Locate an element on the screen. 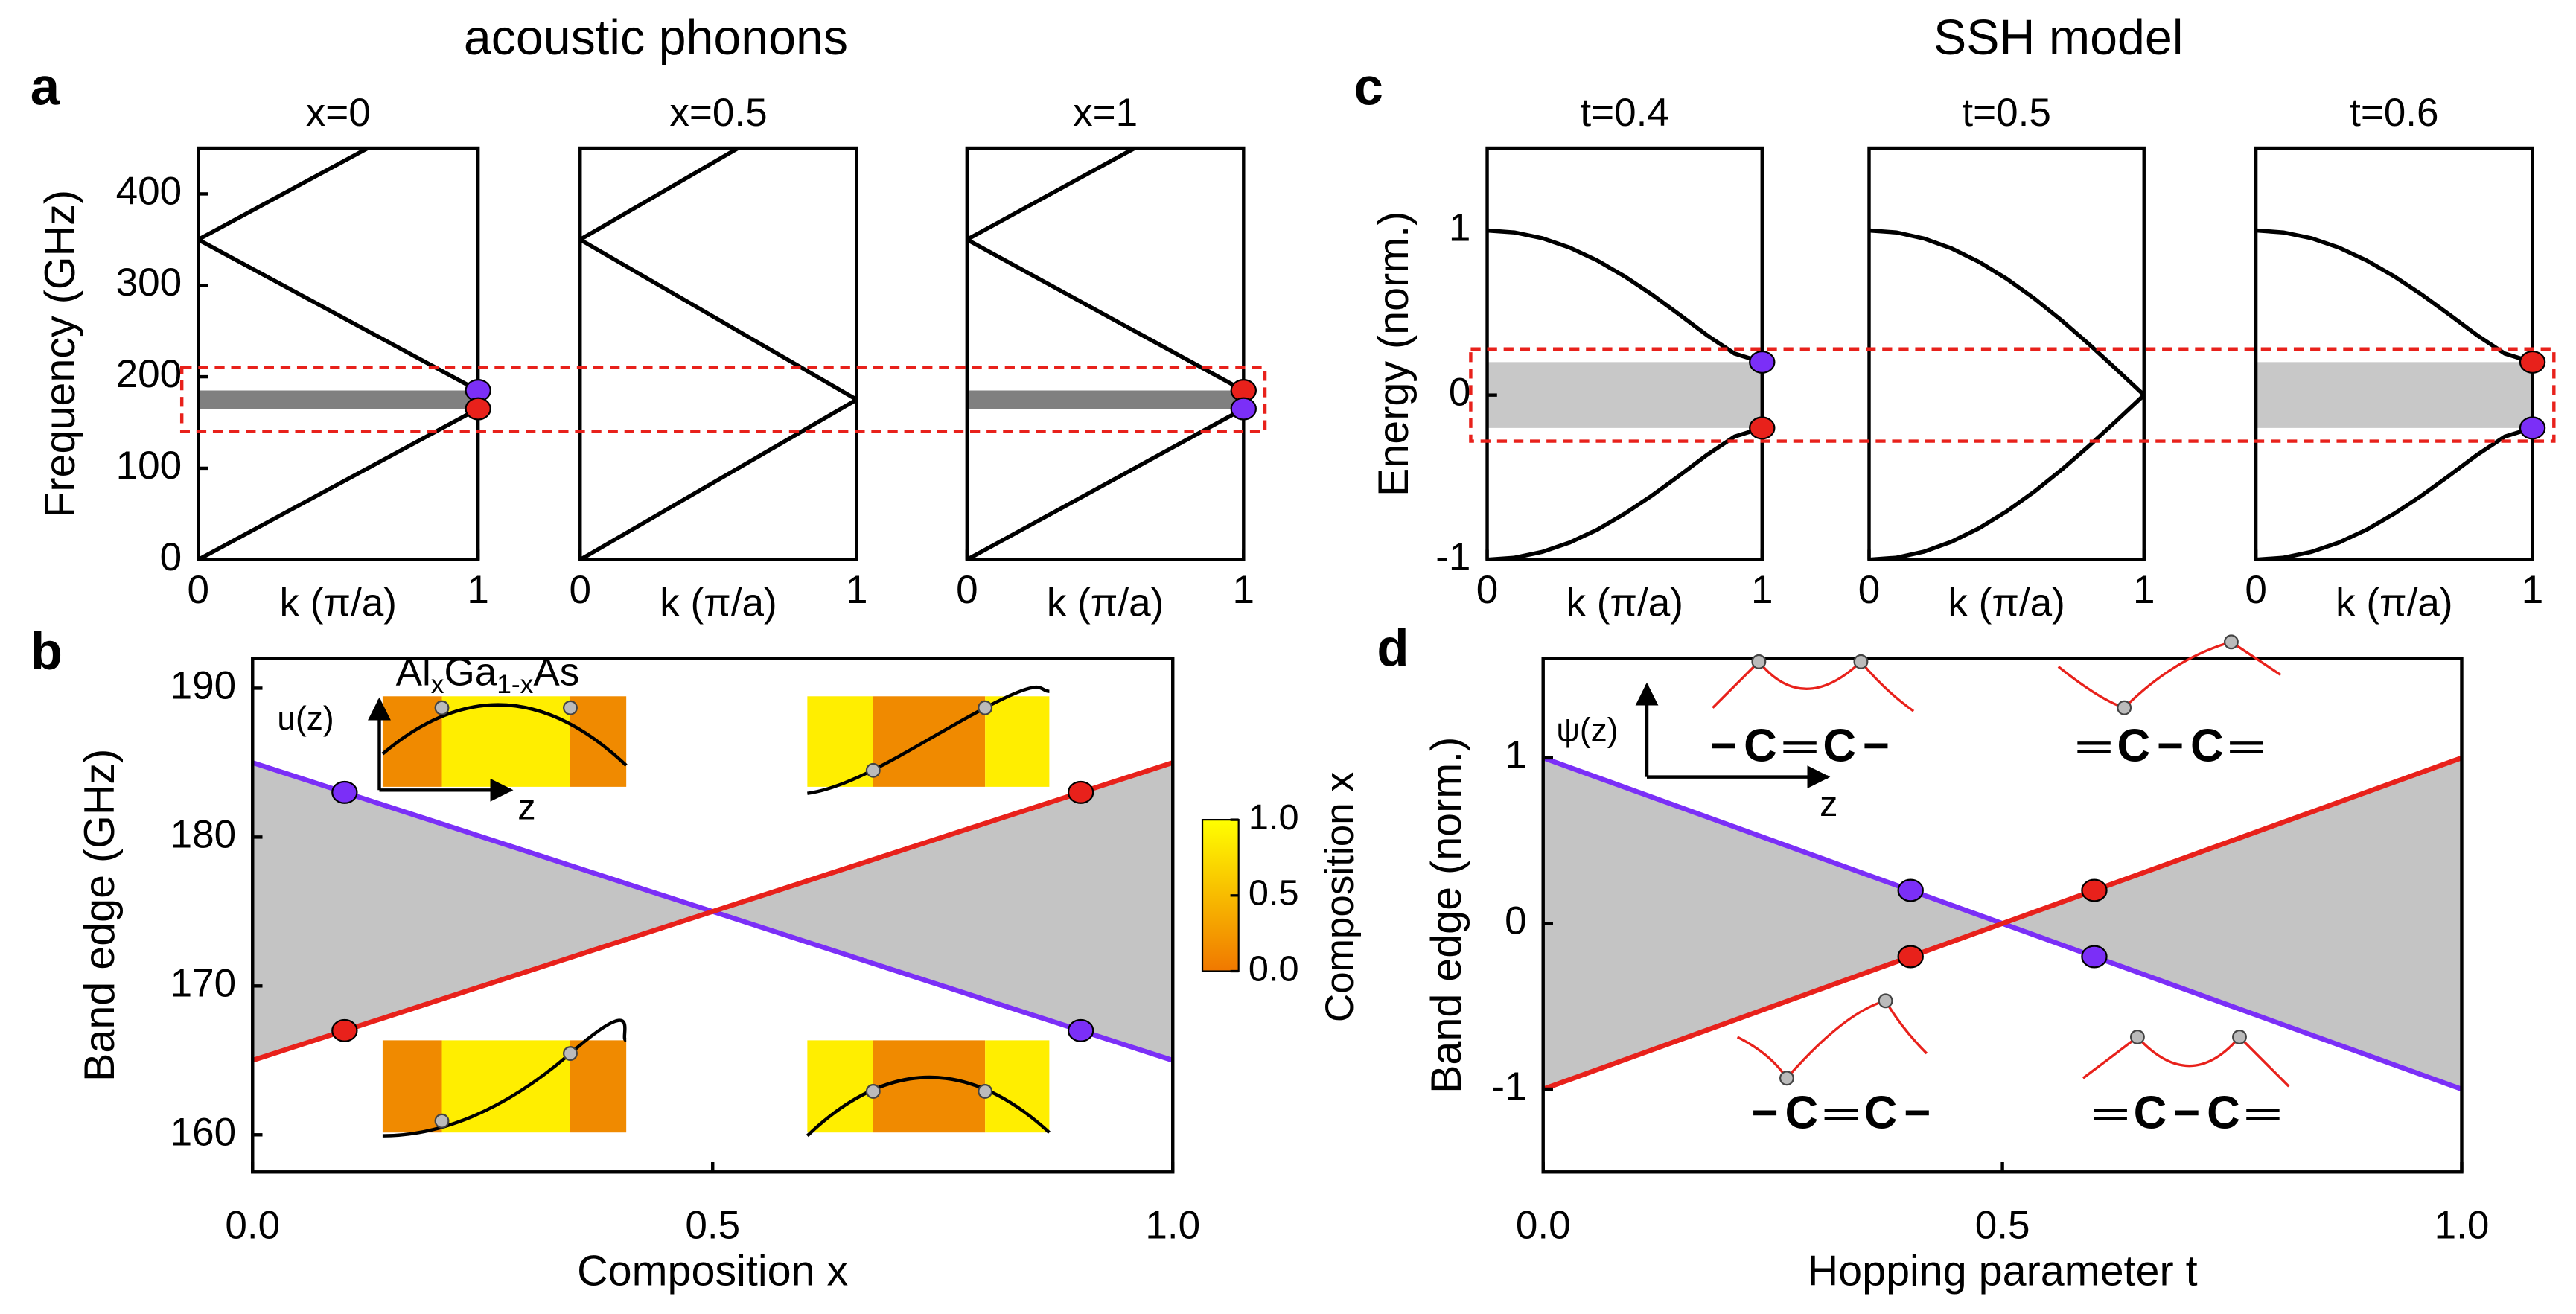 This screenshot has width=2576, height=1314. x-tick-label: 0.0 is located at coordinates (252, 1225).